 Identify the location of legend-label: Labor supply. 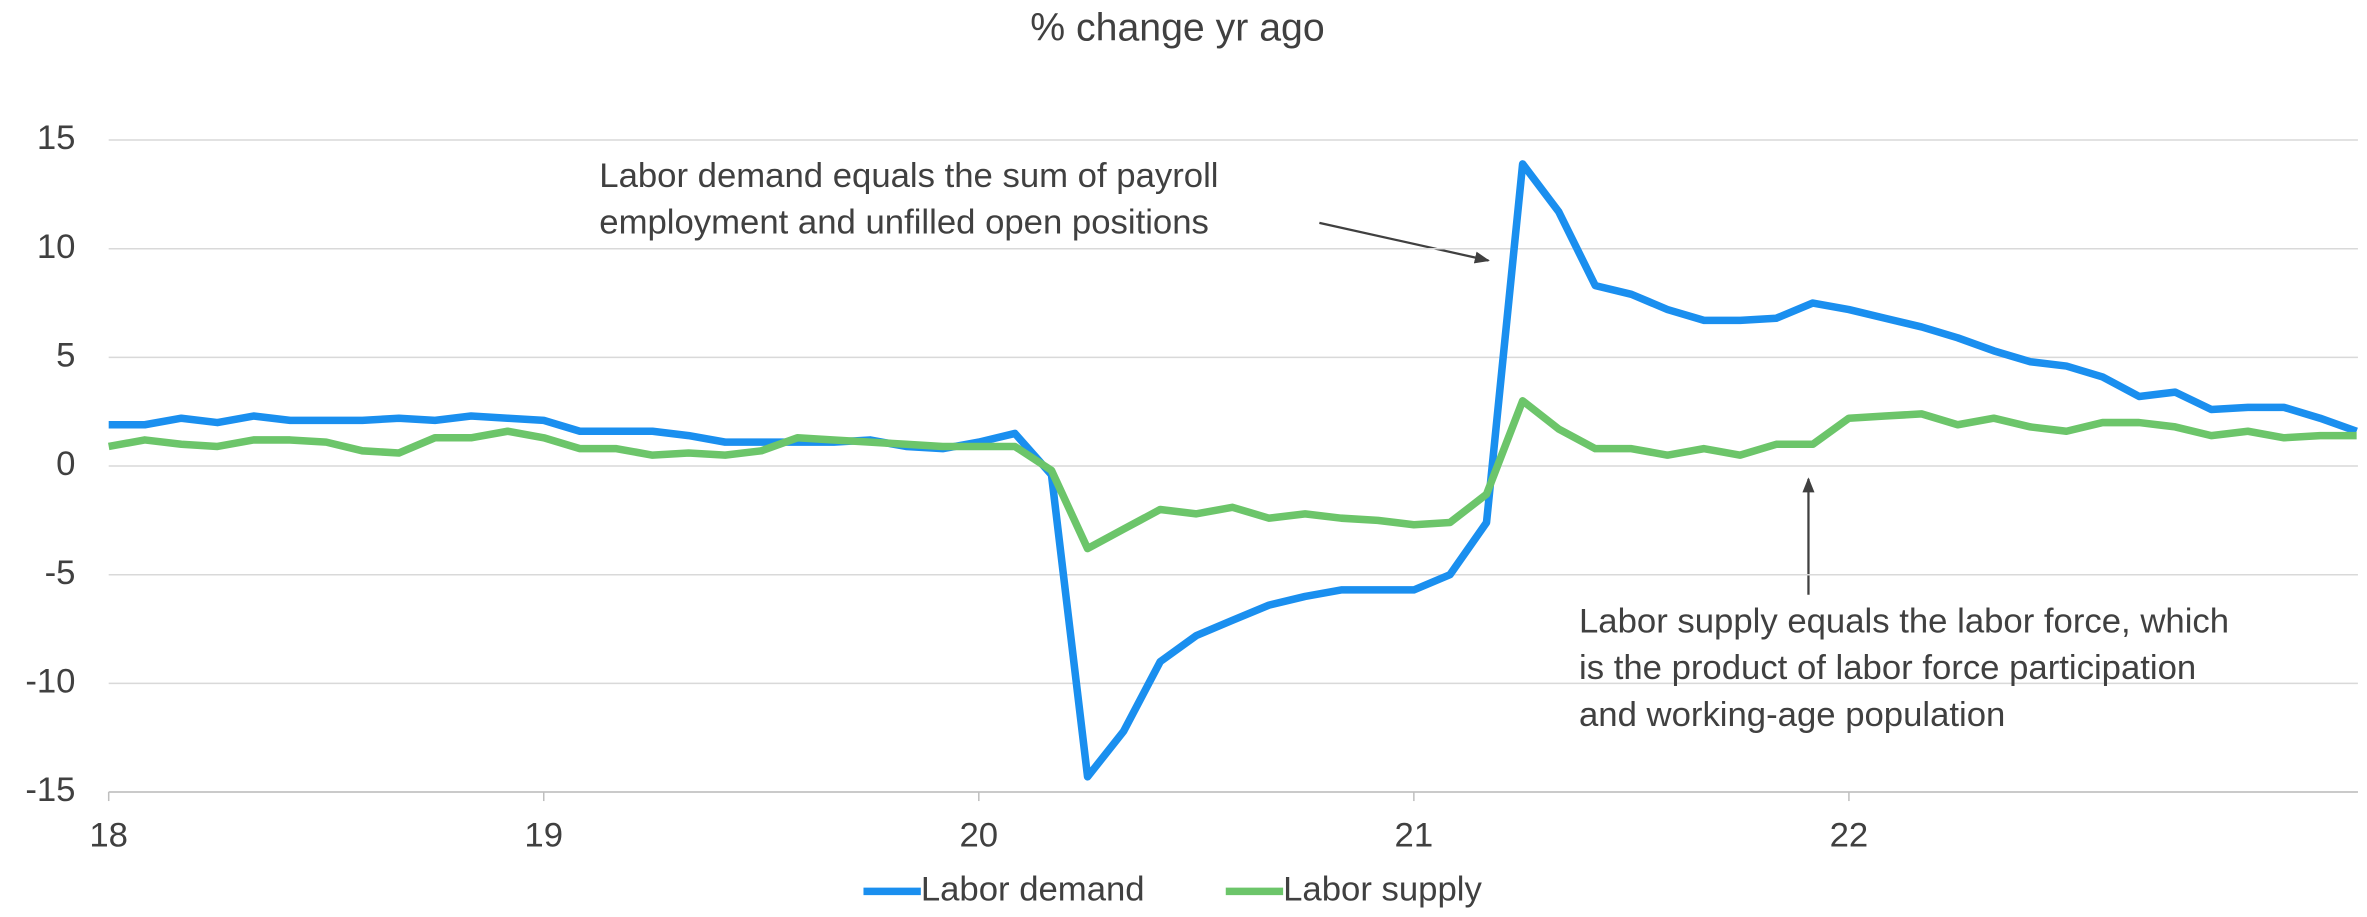
(1382, 890).